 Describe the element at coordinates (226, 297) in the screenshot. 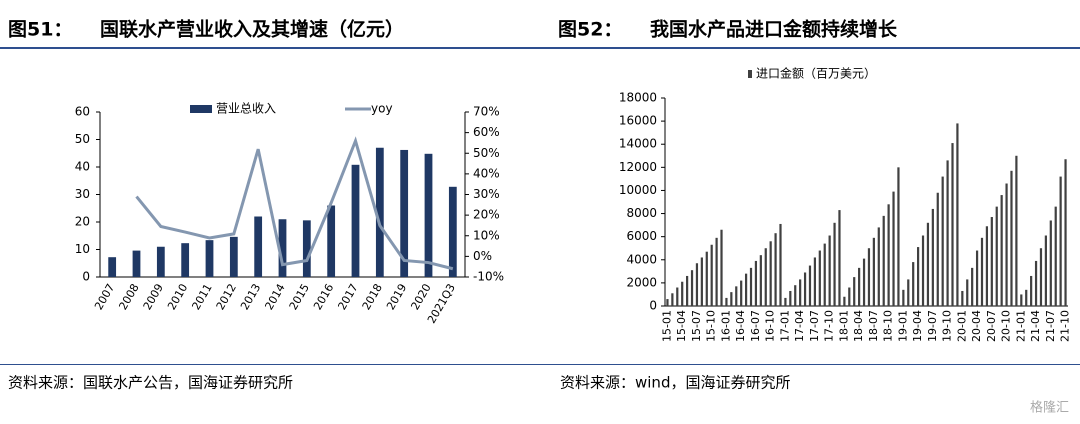

I see `x-tick-label: 2012` at that location.